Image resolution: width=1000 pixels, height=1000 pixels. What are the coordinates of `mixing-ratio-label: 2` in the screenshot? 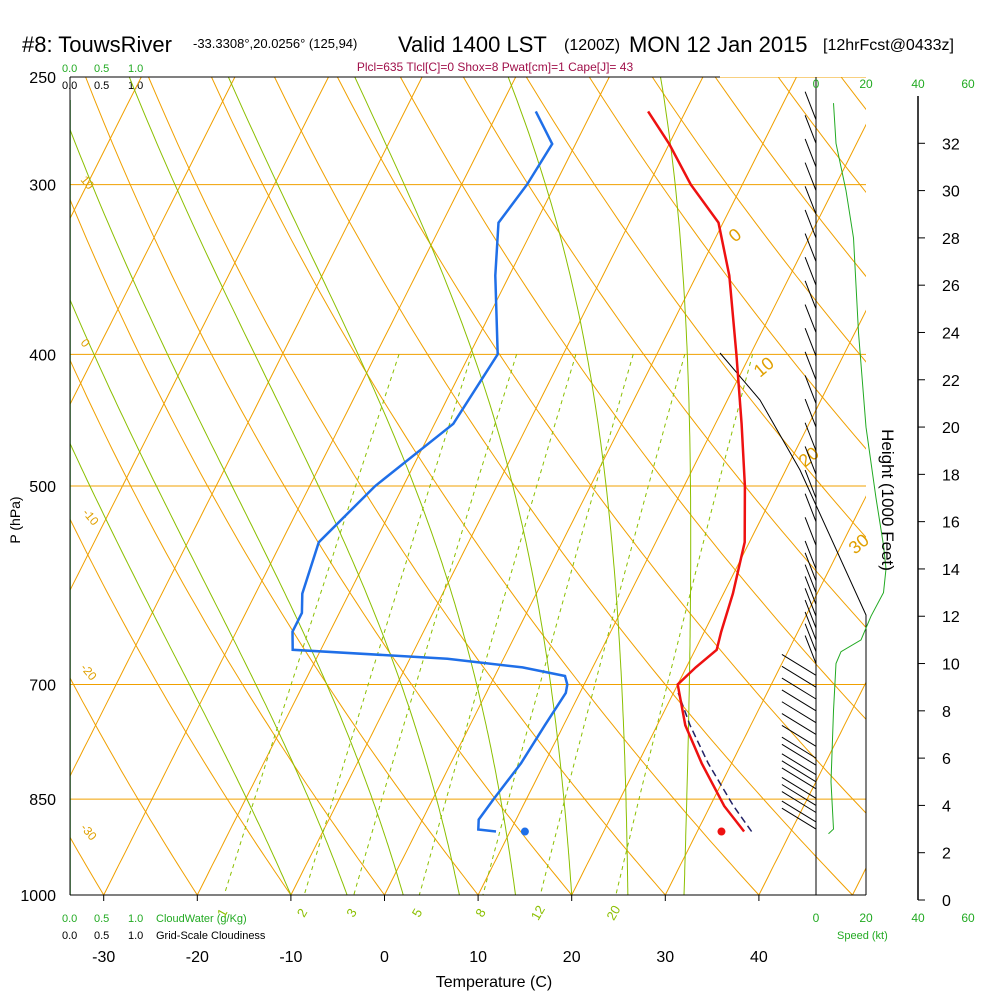 It's located at (302, 913).